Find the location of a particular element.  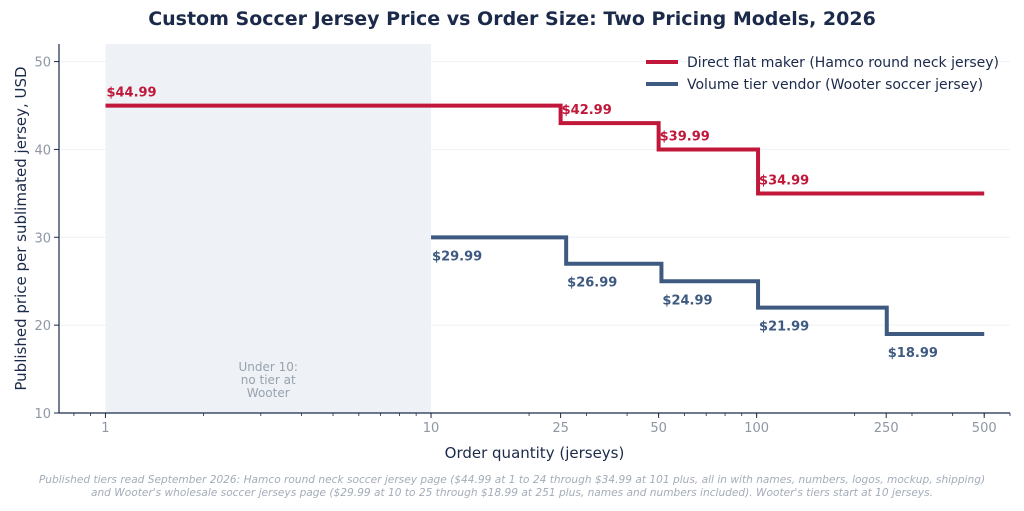

price-label: $39.99 is located at coordinates (685, 137).